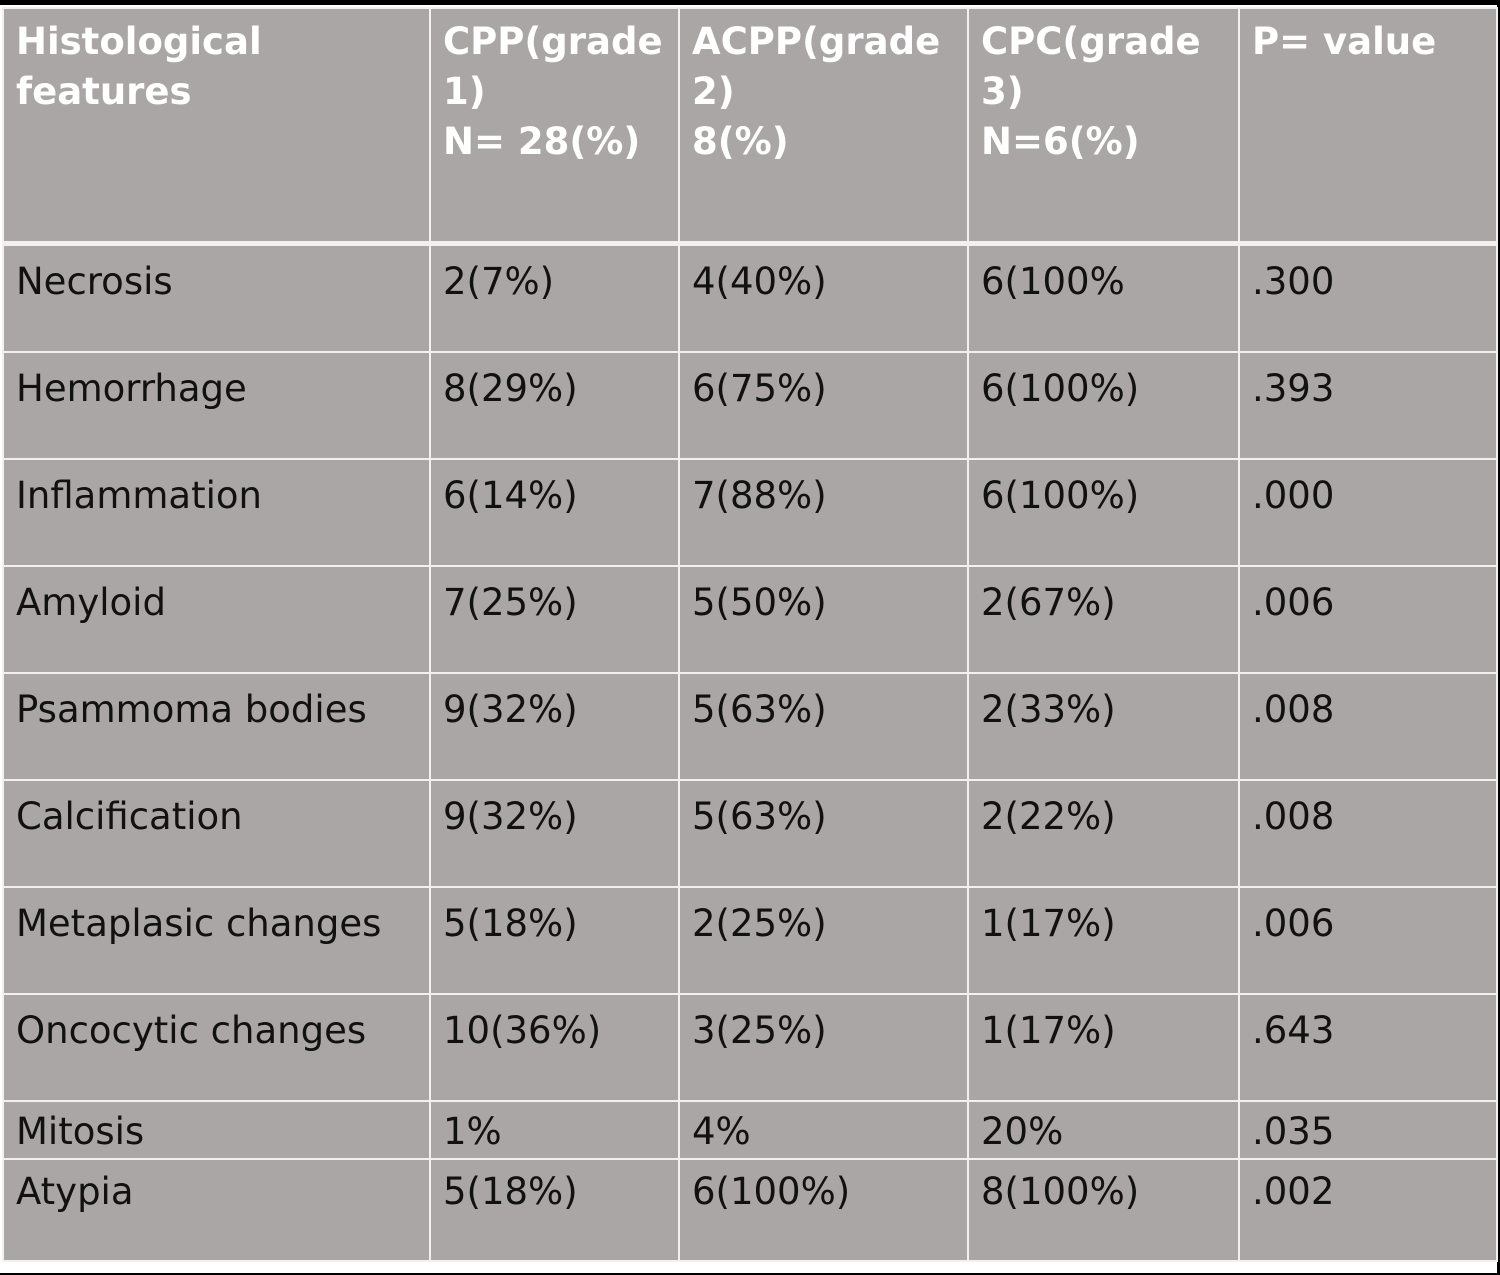 This screenshot has height=1275, width=1500. I want to click on cpc-cell: 2(22%), so click(1103, 833).